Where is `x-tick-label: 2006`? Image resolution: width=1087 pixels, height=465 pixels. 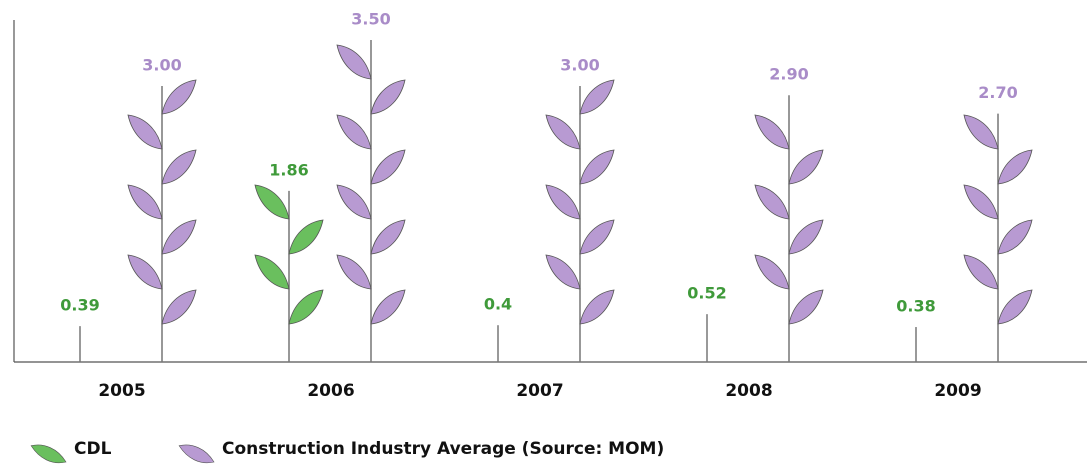 x-tick-label: 2006 is located at coordinates (330, 391).